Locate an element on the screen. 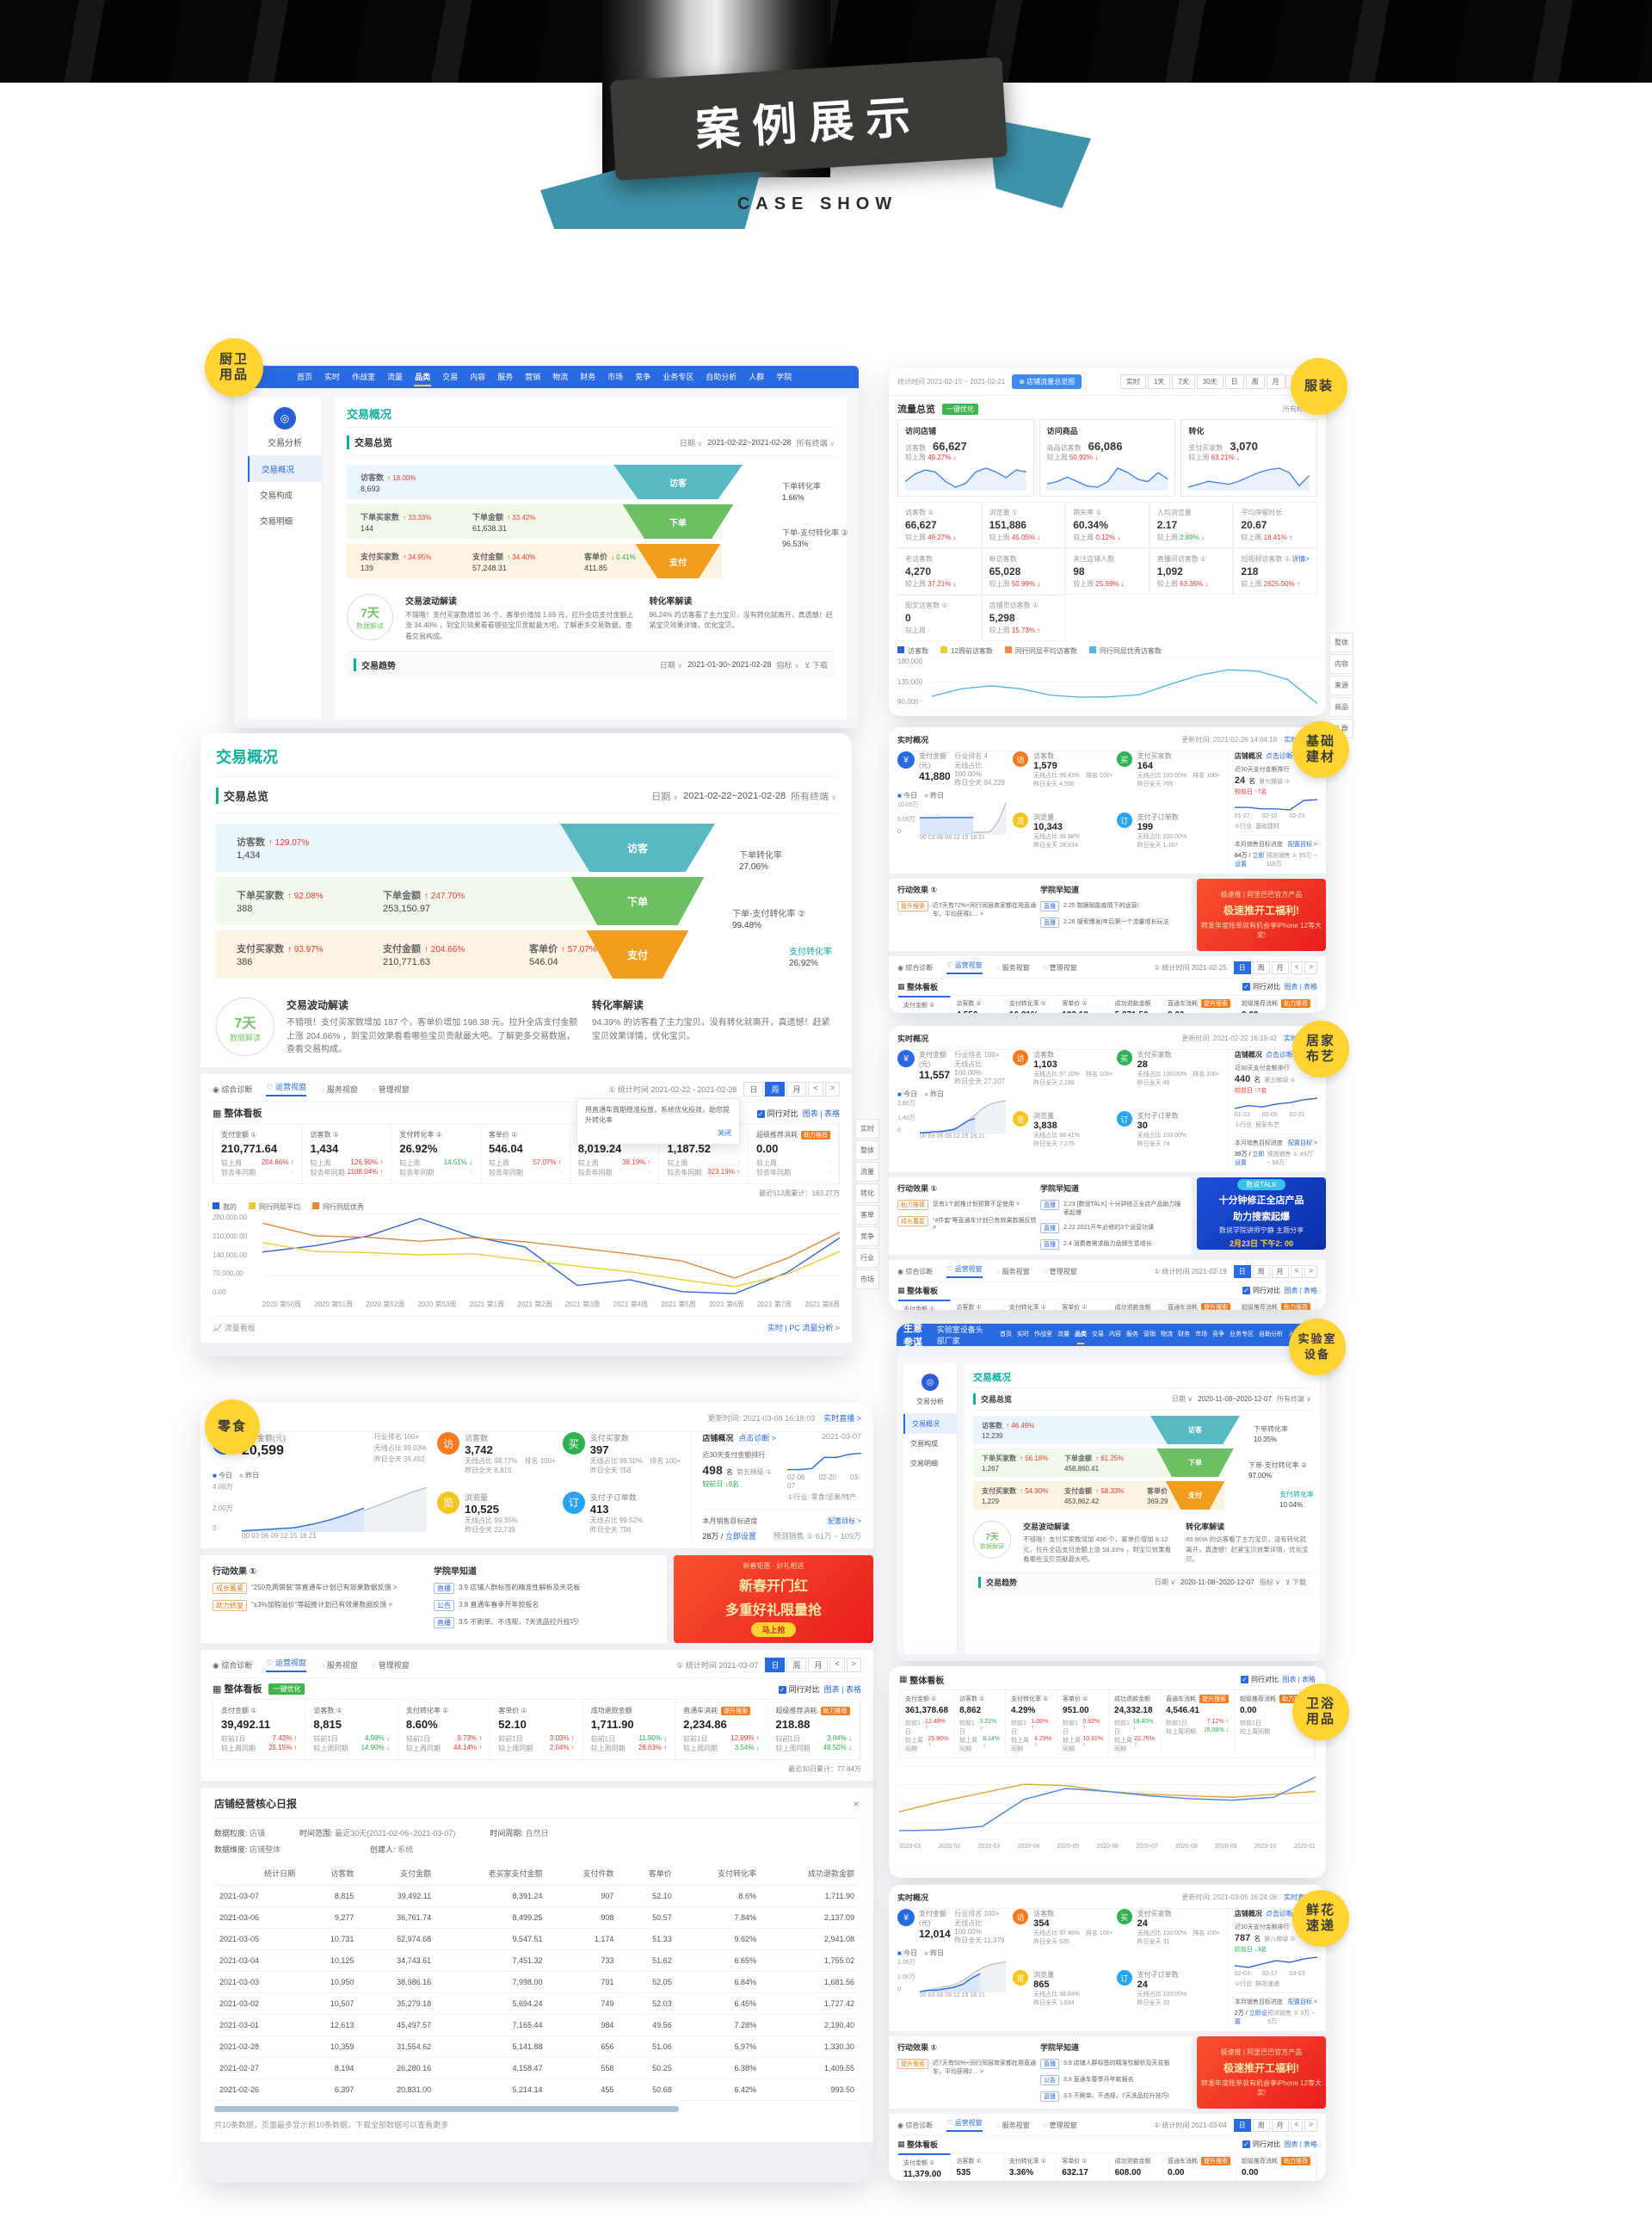  traffic-stat: 直播间访客数 ① 1,092 较上周 63.35% ↓ is located at coordinates (1191, 571).